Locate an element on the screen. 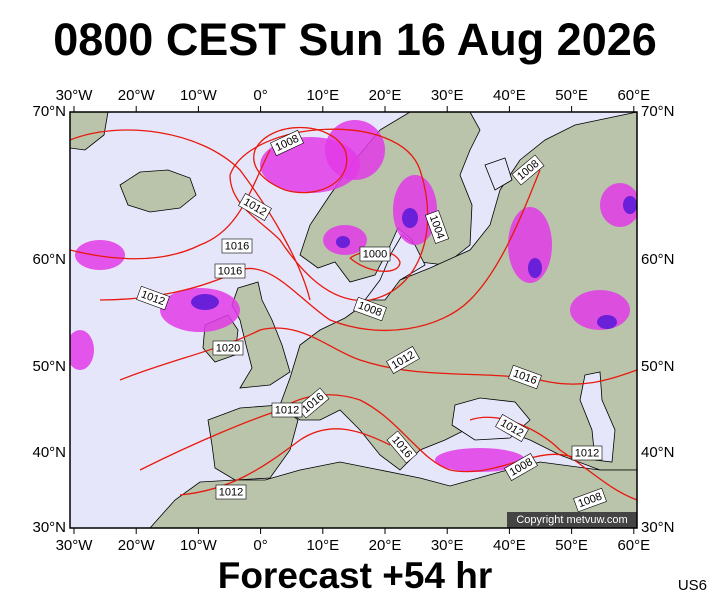 The width and height of the screenshot is (711, 600). iceland is located at coordinates (158, 191).